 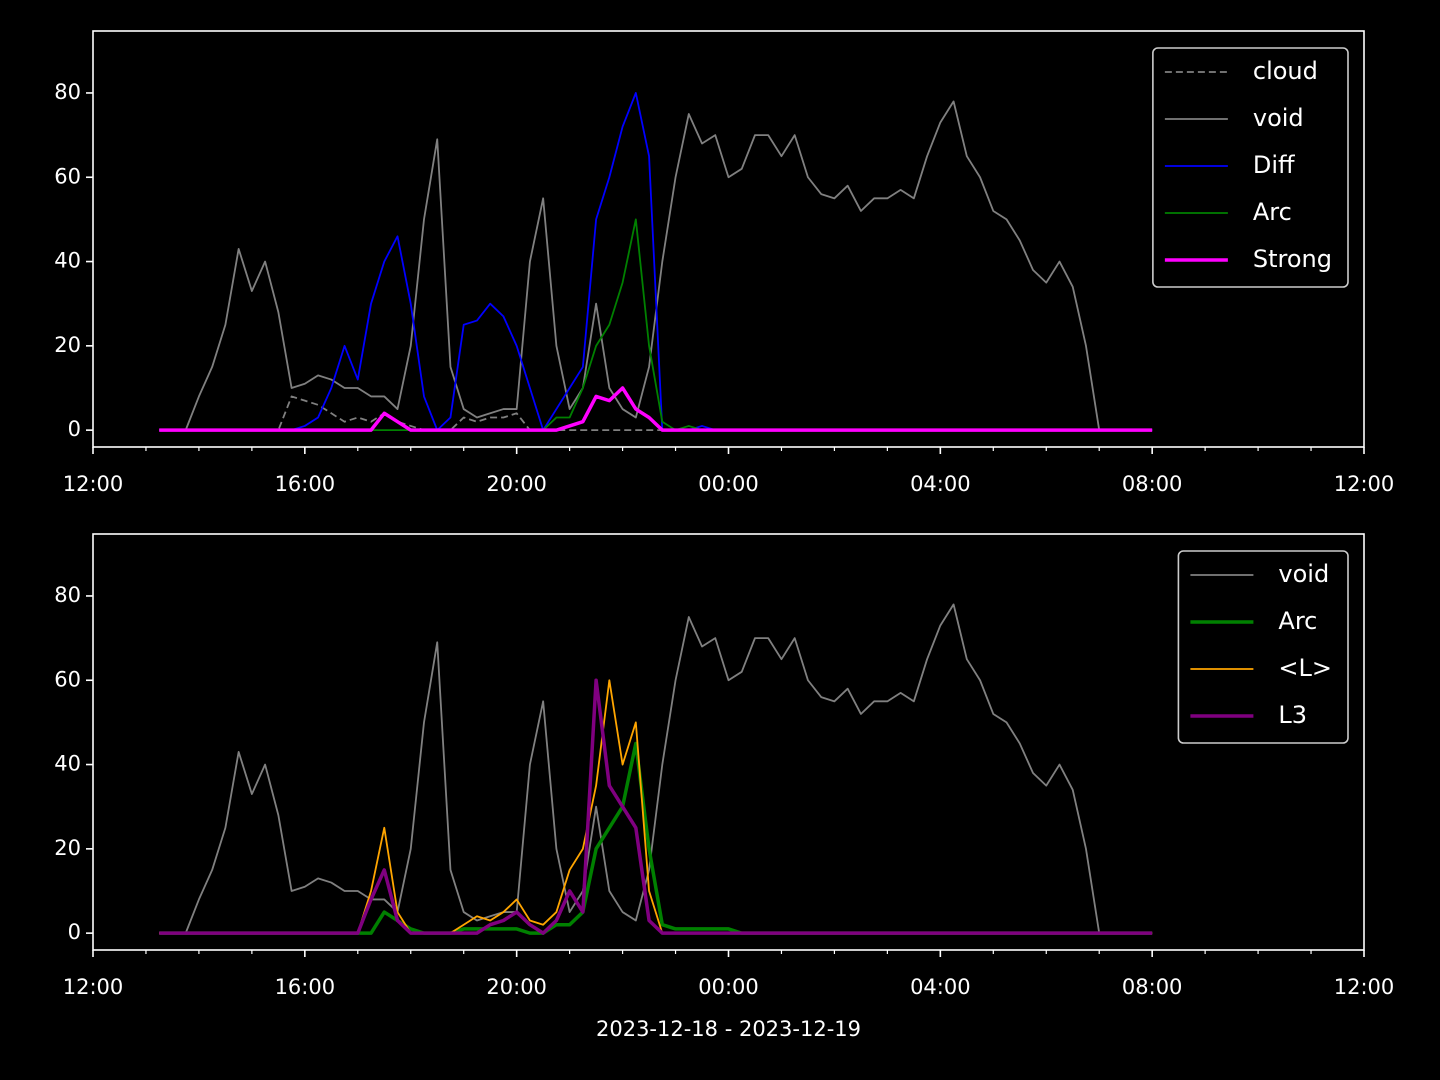 I want to click on legend: void Arc <L> L3, so click(x=1263, y=647).